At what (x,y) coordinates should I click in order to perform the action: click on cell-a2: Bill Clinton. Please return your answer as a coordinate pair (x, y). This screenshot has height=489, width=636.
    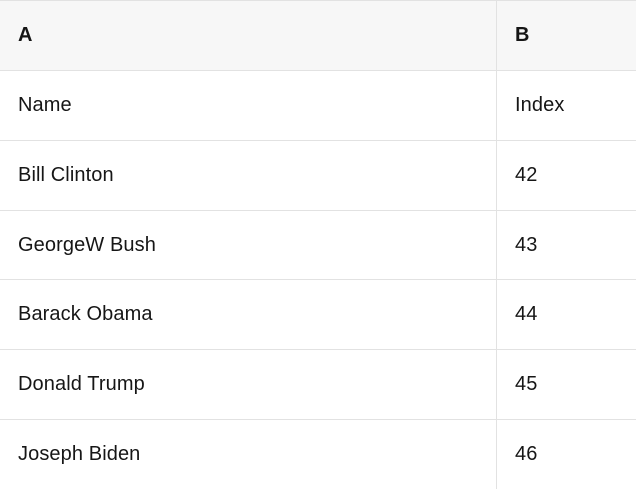
    Looking at the image, I should click on (248, 175).